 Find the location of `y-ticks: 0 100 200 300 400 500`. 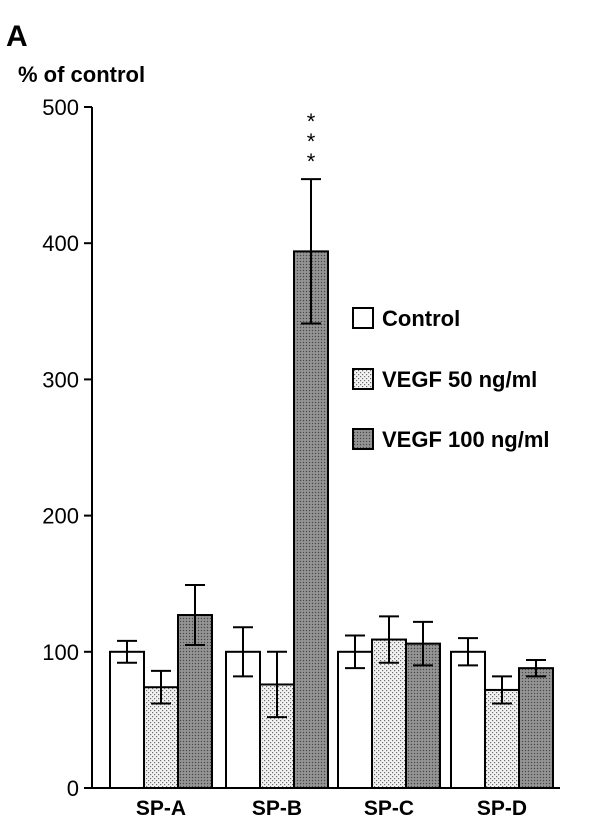

y-ticks: 0 100 200 300 400 500 is located at coordinates (67, 448).